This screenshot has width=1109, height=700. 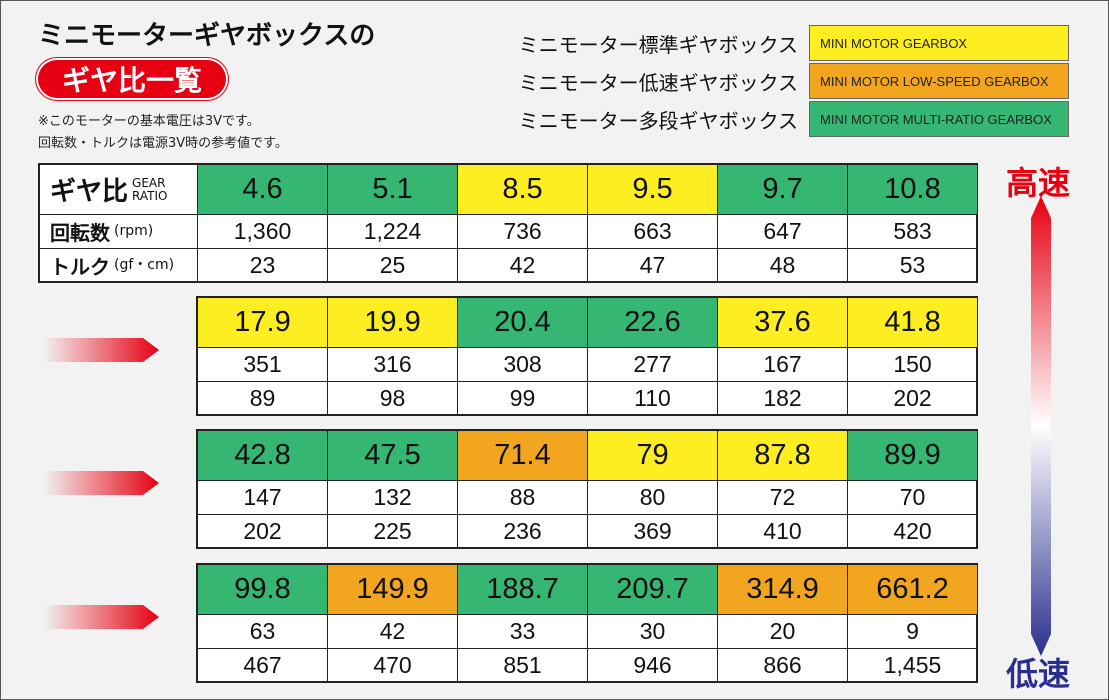 What do you see at coordinates (393, 590) in the screenshot?
I see `gear-ratio: 149.9` at bounding box center [393, 590].